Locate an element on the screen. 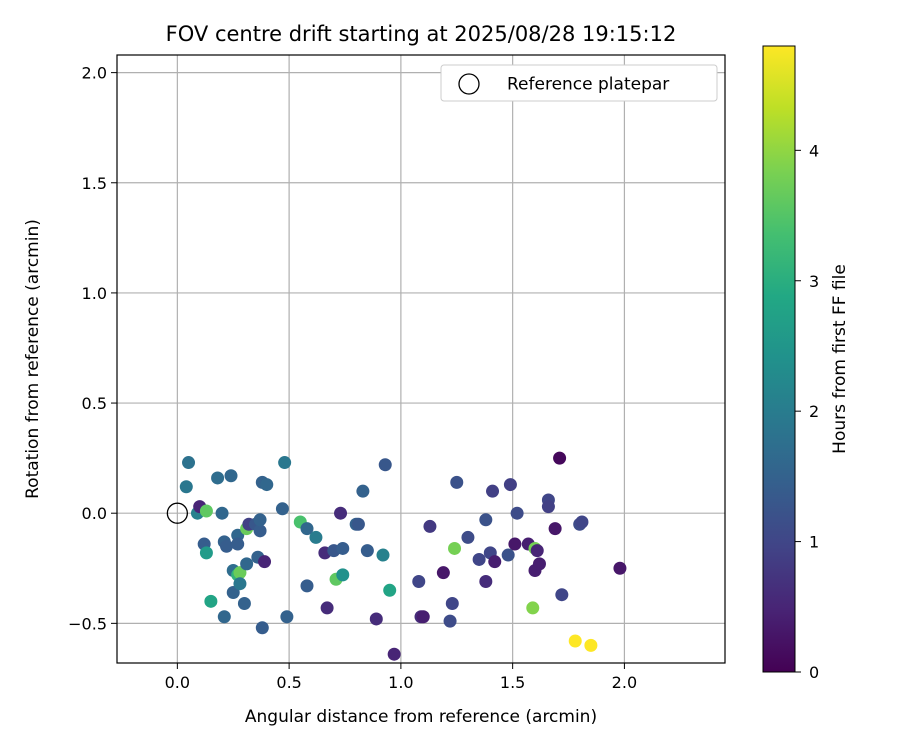 The height and width of the screenshot is (750, 900). x-tick-label: 0.0 is located at coordinates (177, 682).